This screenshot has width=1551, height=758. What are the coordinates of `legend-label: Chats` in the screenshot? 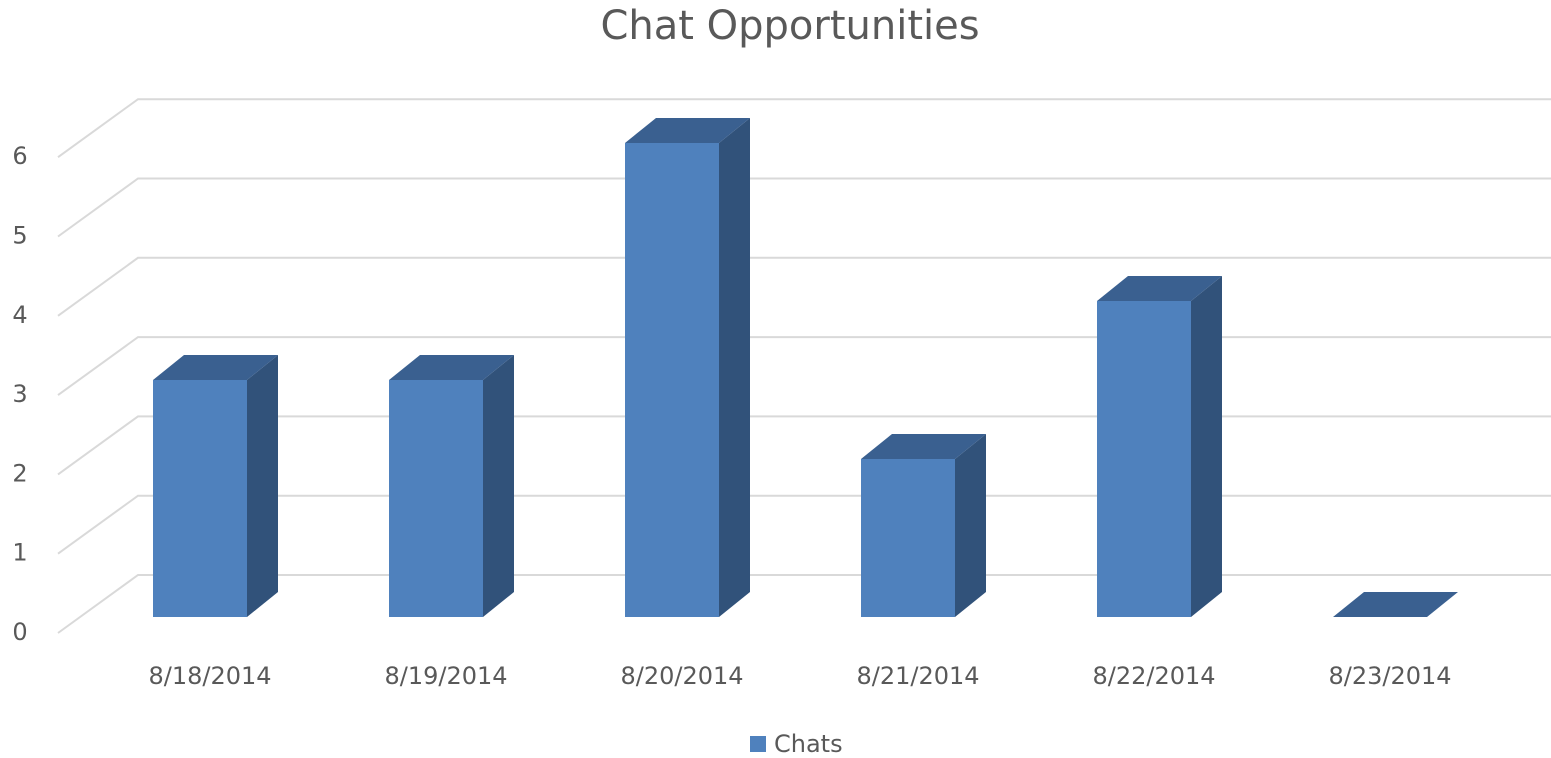 It's located at (808, 744).